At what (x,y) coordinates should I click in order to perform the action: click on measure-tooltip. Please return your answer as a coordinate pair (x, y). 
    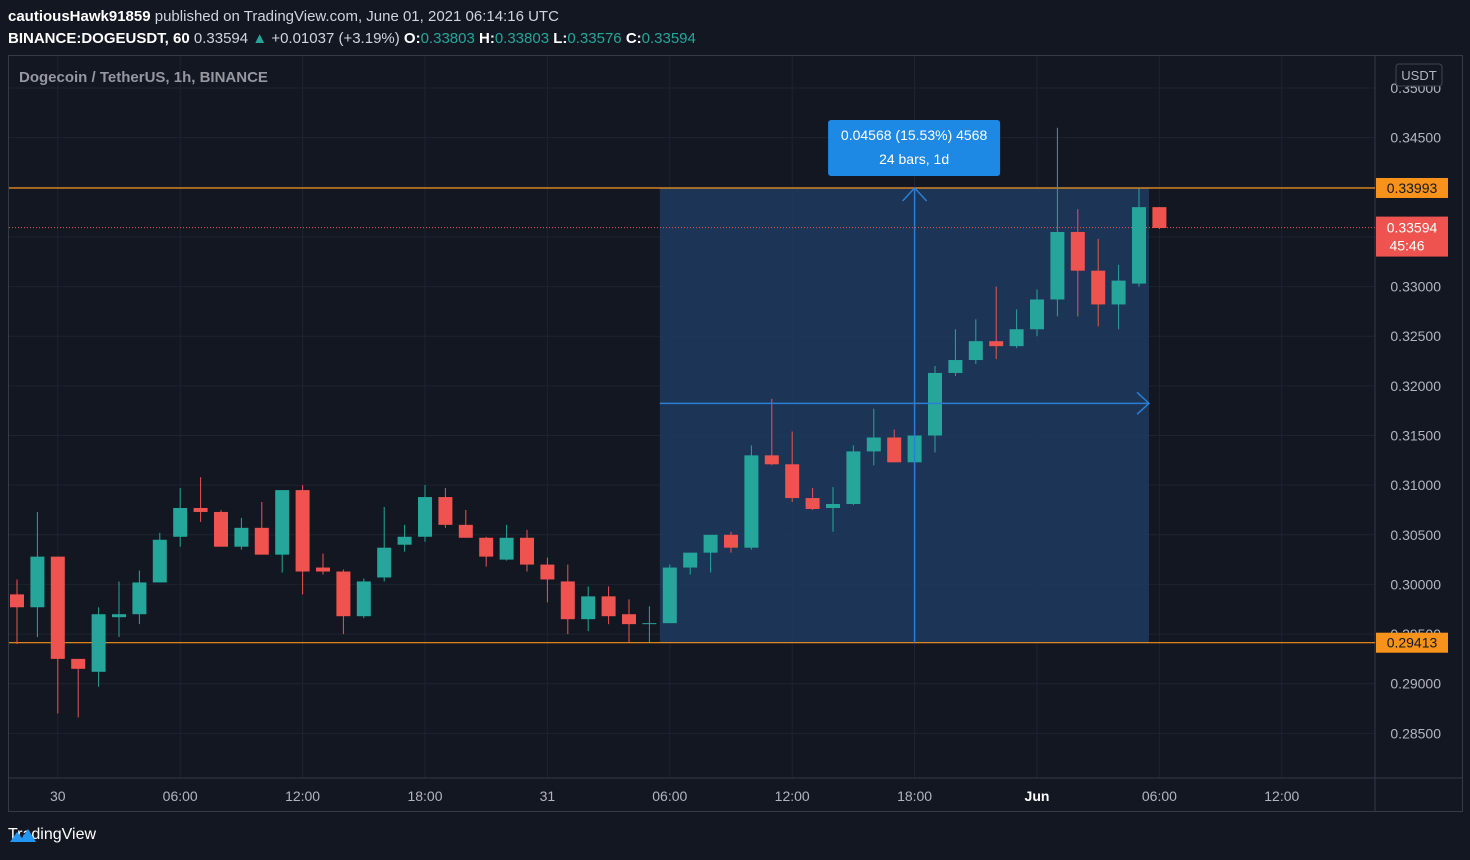
    Looking at the image, I should click on (914, 147).